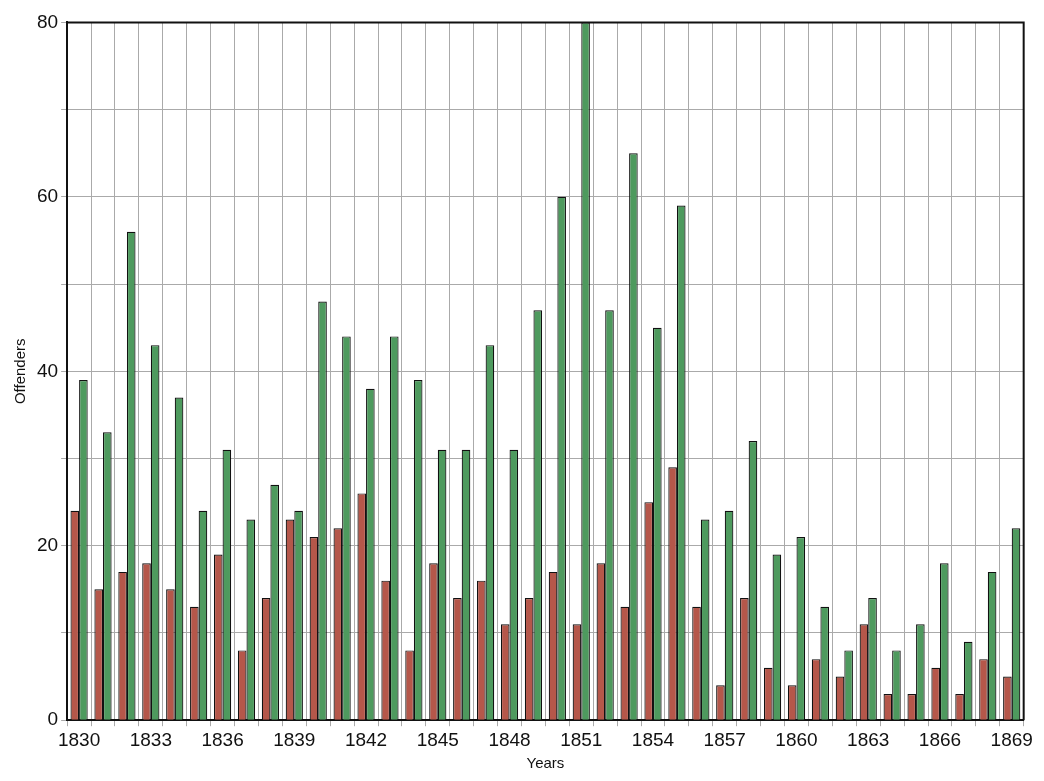 This screenshot has height=781, width=1044. What do you see at coordinates (366, 739) in the screenshot?
I see `x-tick-label: 1842` at bounding box center [366, 739].